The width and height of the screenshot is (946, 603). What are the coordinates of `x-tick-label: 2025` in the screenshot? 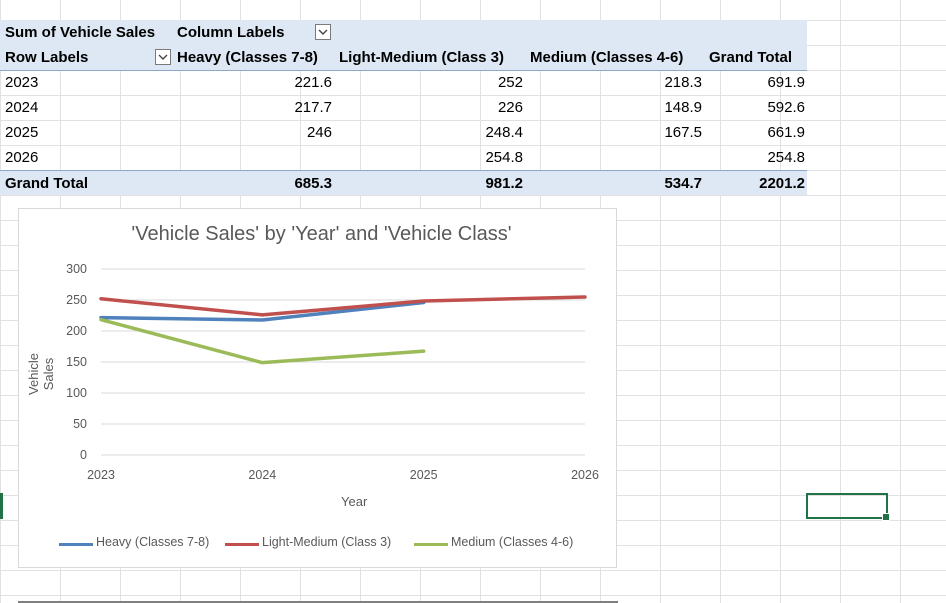 It's located at (424, 475).